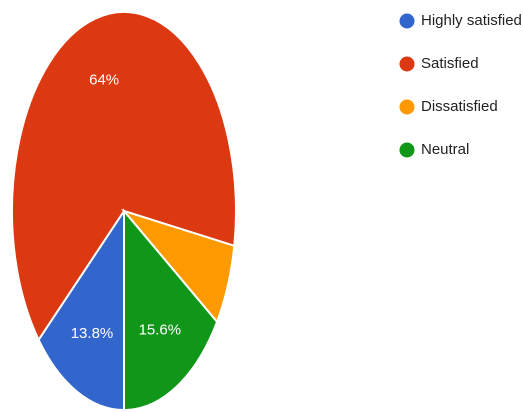 The image size is (523, 412). Describe the element at coordinates (407, 64) in the screenshot. I see `legend-swatch-satisfied` at that location.